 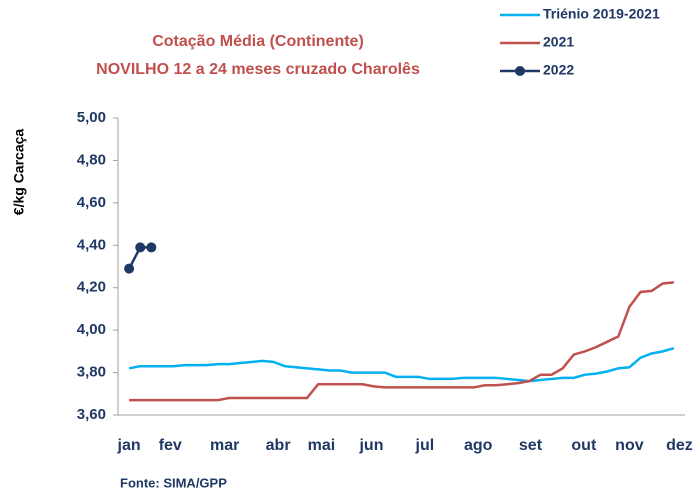 What do you see at coordinates (91, 159) in the screenshot?
I see `y-tick-label: 4,80` at bounding box center [91, 159].